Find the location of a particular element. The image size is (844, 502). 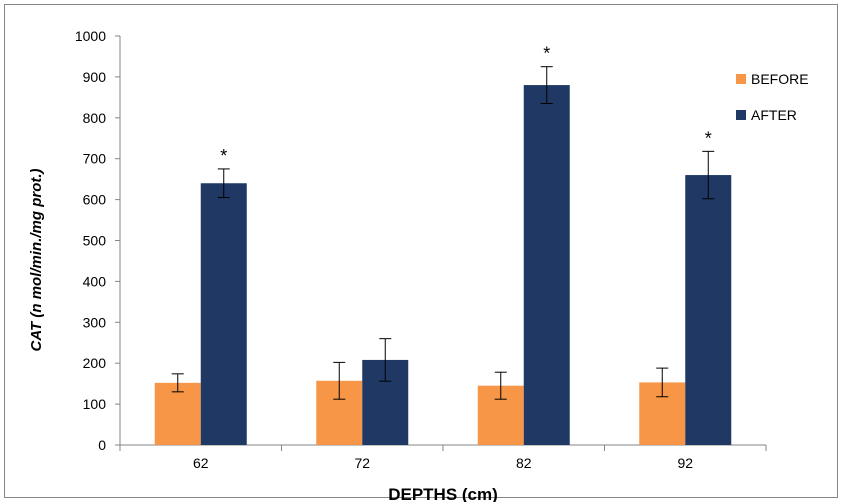

y-tick-label: 0 is located at coordinates (102, 445).